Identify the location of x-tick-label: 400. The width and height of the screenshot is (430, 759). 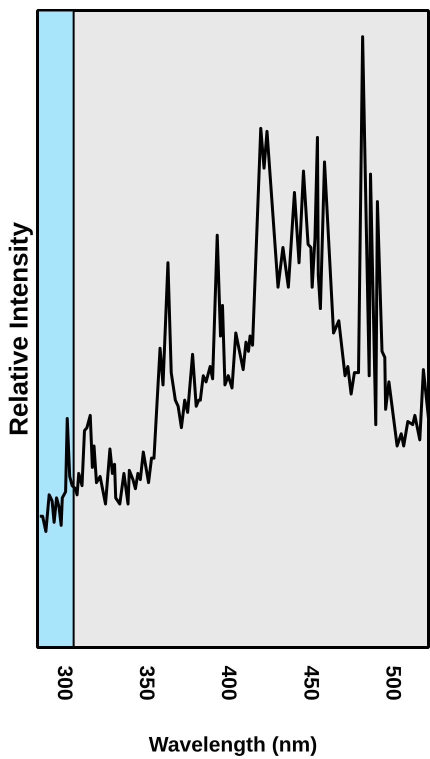
(228, 683).